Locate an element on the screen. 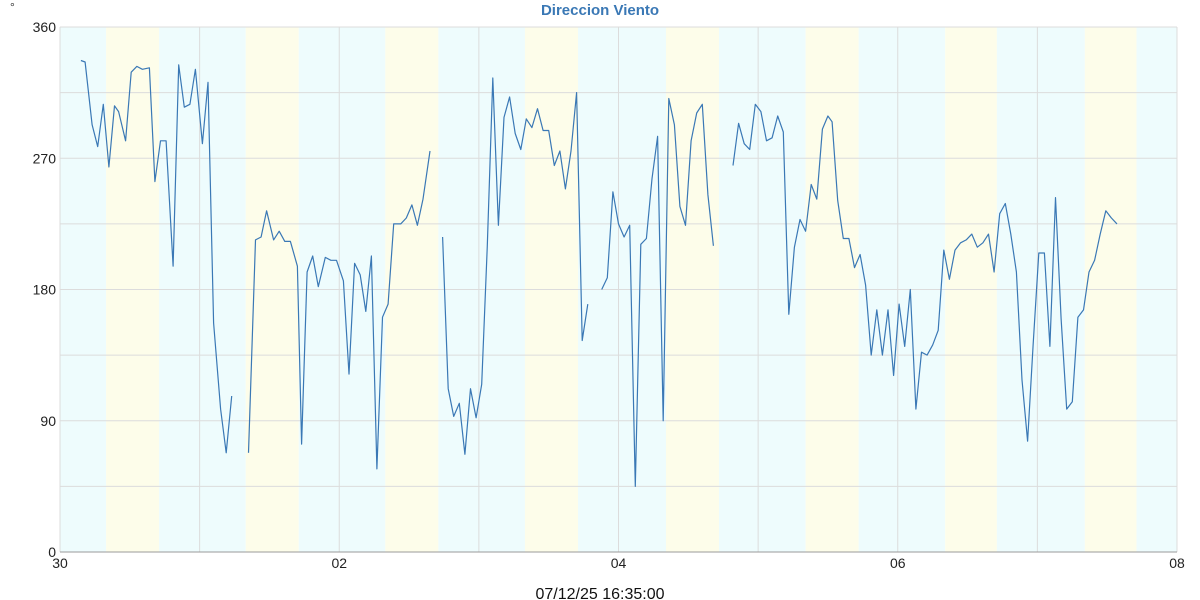  x-tick-label: 30 is located at coordinates (60, 563).